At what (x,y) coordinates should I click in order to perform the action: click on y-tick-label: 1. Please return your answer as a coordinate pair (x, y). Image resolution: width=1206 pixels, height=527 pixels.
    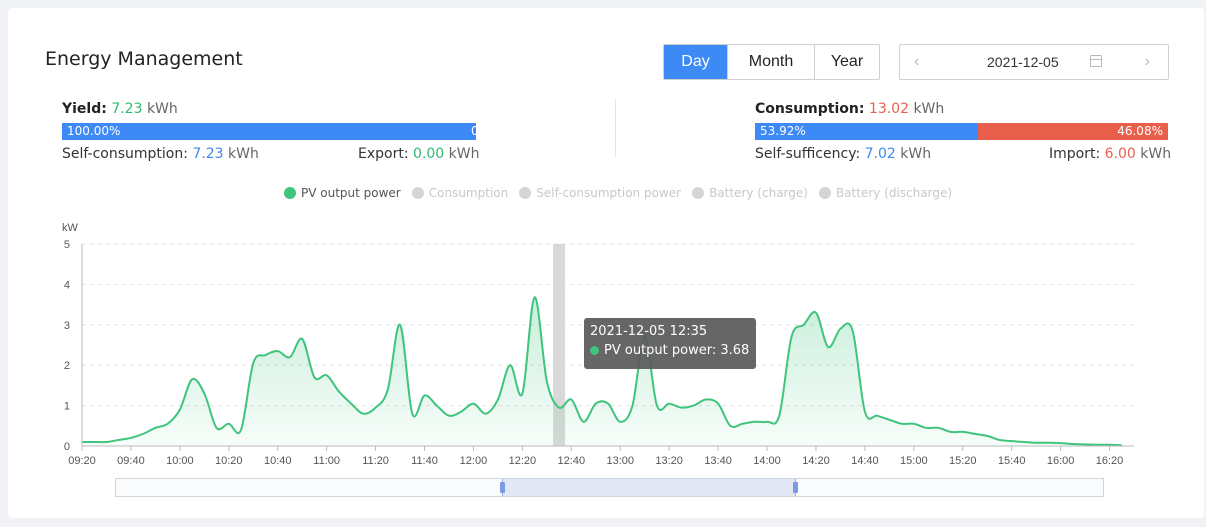
    Looking at the image, I should click on (67, 407).